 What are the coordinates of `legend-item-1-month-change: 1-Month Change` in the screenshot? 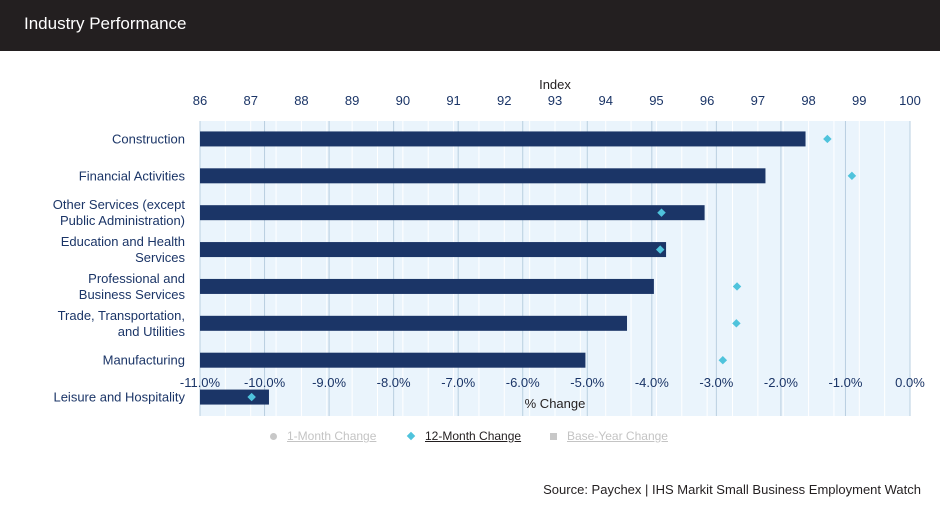 It's located at (323, 436).